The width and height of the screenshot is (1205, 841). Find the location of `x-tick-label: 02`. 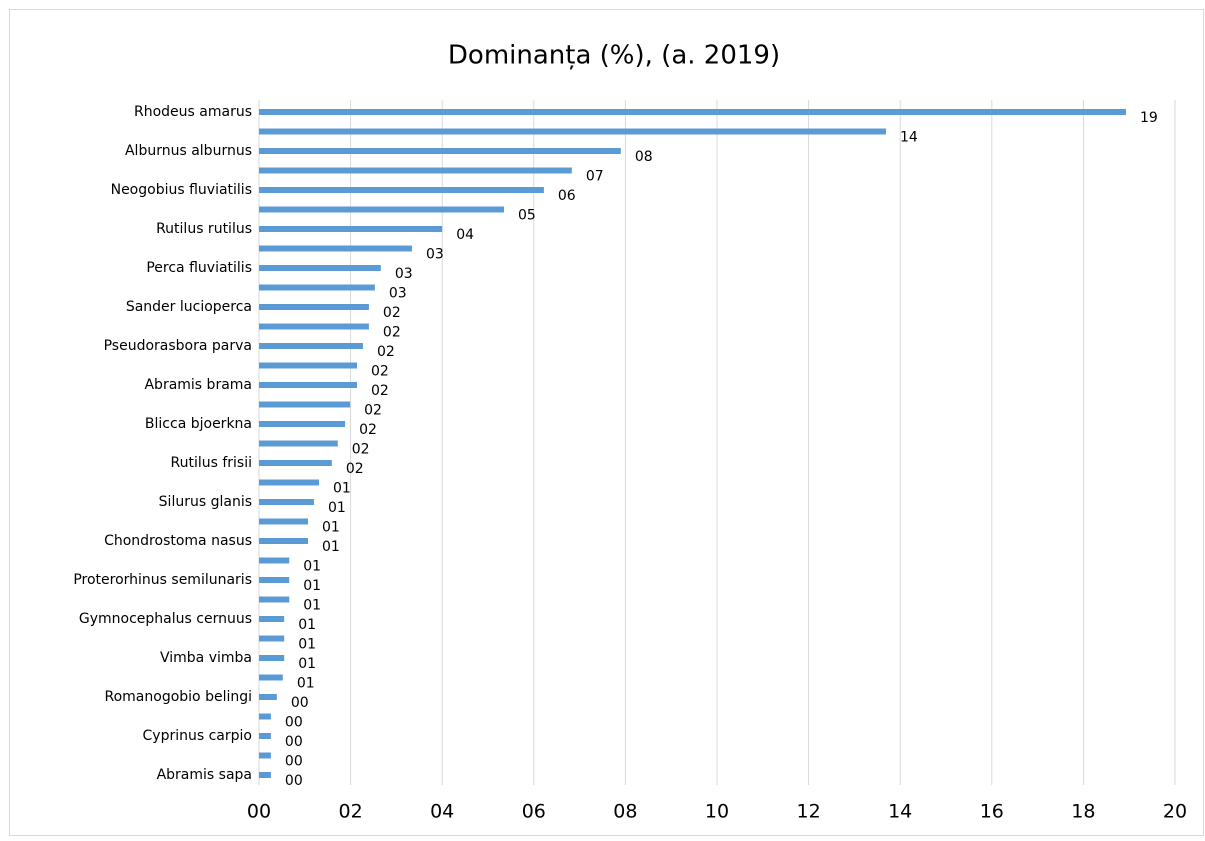

x-tick-label: 02 is located at coordinates (351, 812).